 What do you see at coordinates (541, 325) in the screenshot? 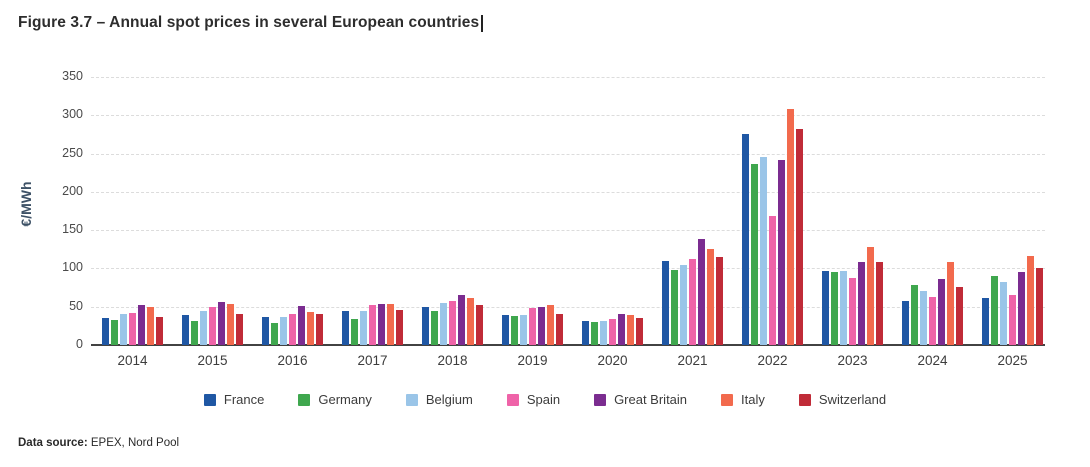
I see `bar-great-britain-2019` at bounding box center [541, 325].